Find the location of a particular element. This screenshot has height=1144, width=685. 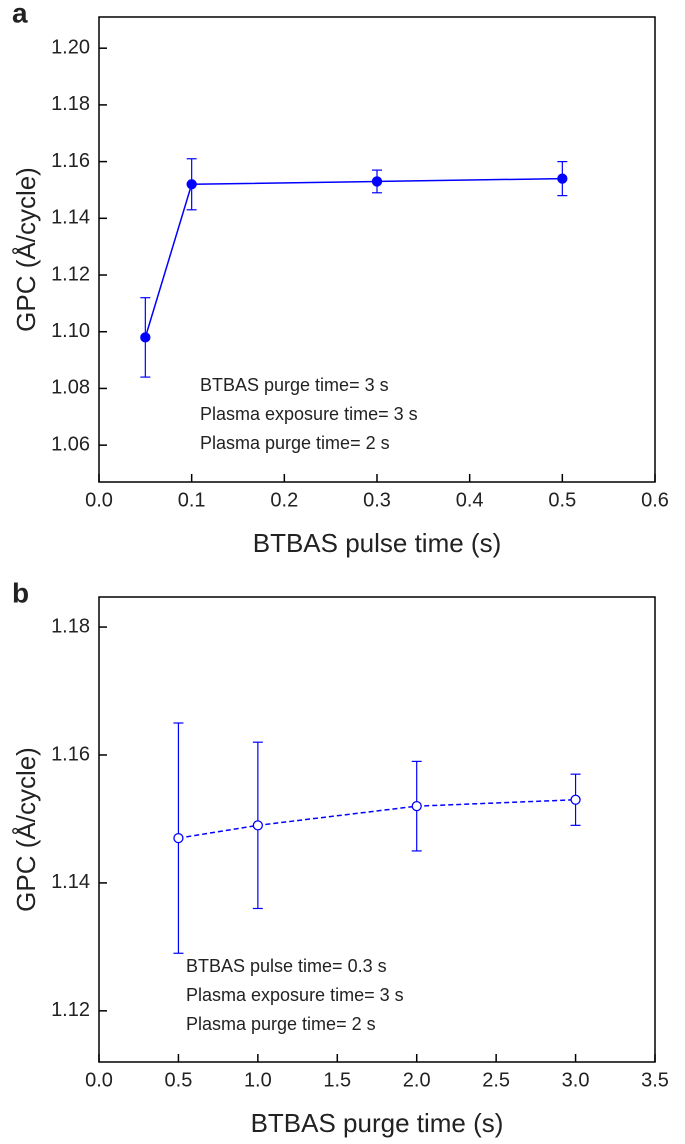

x-tick-label: 3.5 is located at coordinates (655, 1080).